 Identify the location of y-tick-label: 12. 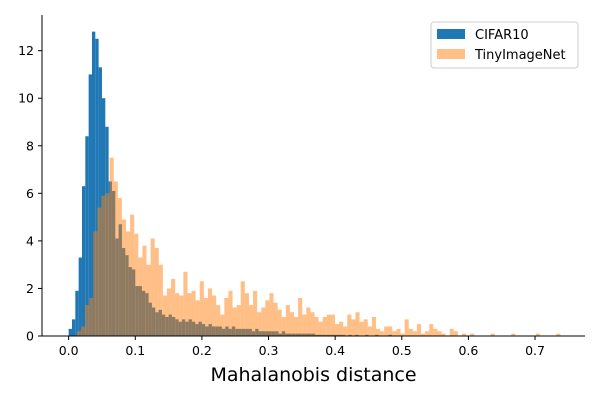
(26, 50).